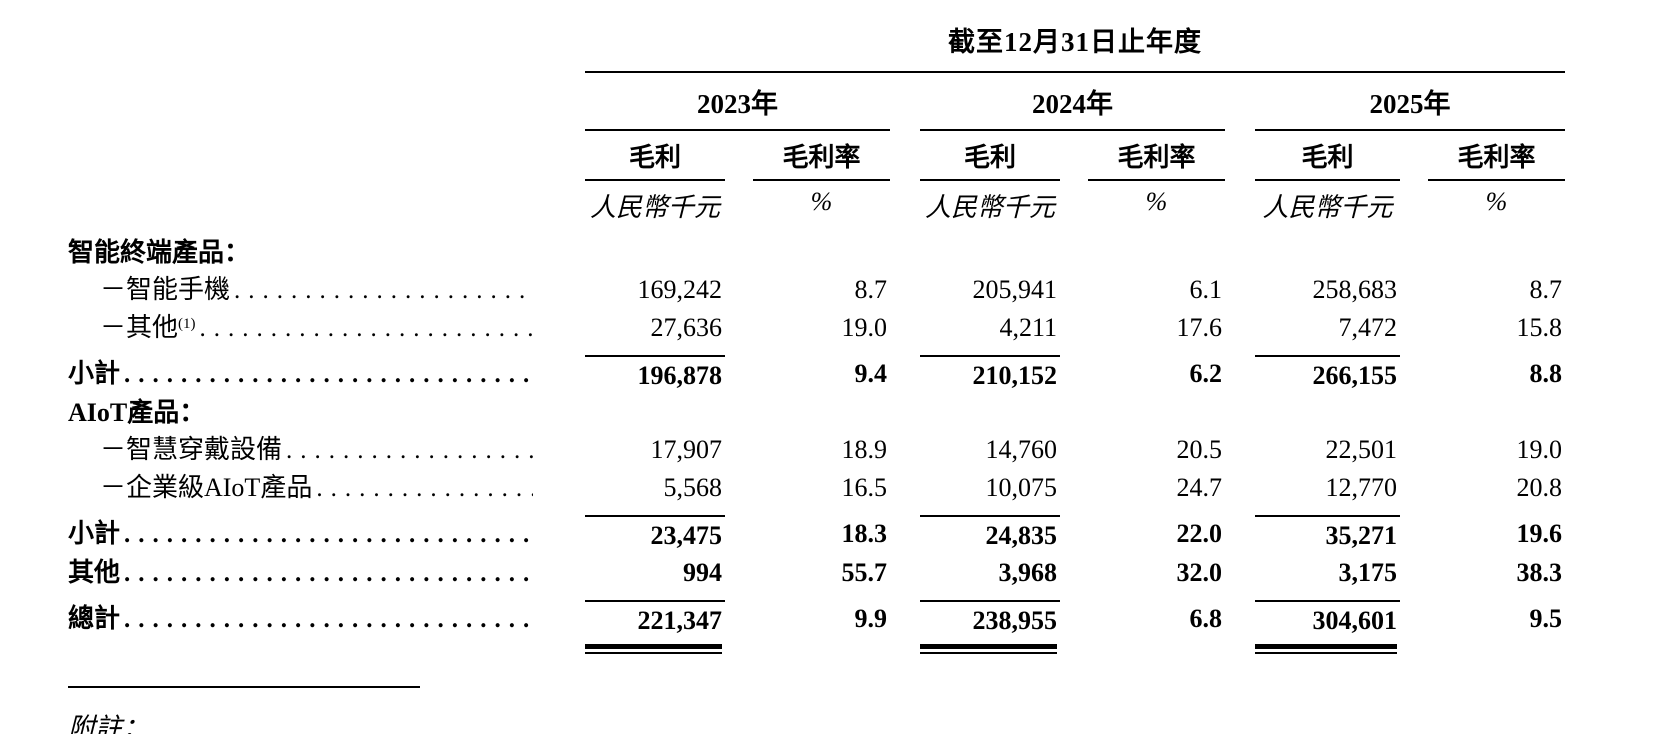  What do you see at coordinates (1327, 534) in the screenshot?
I see `cell-value: 35,271` at bounding box center [1327, 534].